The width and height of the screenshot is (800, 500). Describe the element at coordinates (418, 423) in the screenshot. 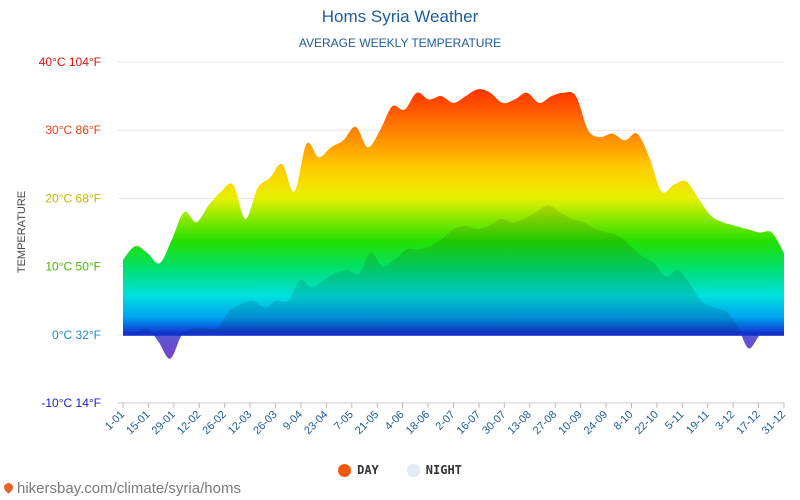

I see `x-tick-label: 18-06` at that location.